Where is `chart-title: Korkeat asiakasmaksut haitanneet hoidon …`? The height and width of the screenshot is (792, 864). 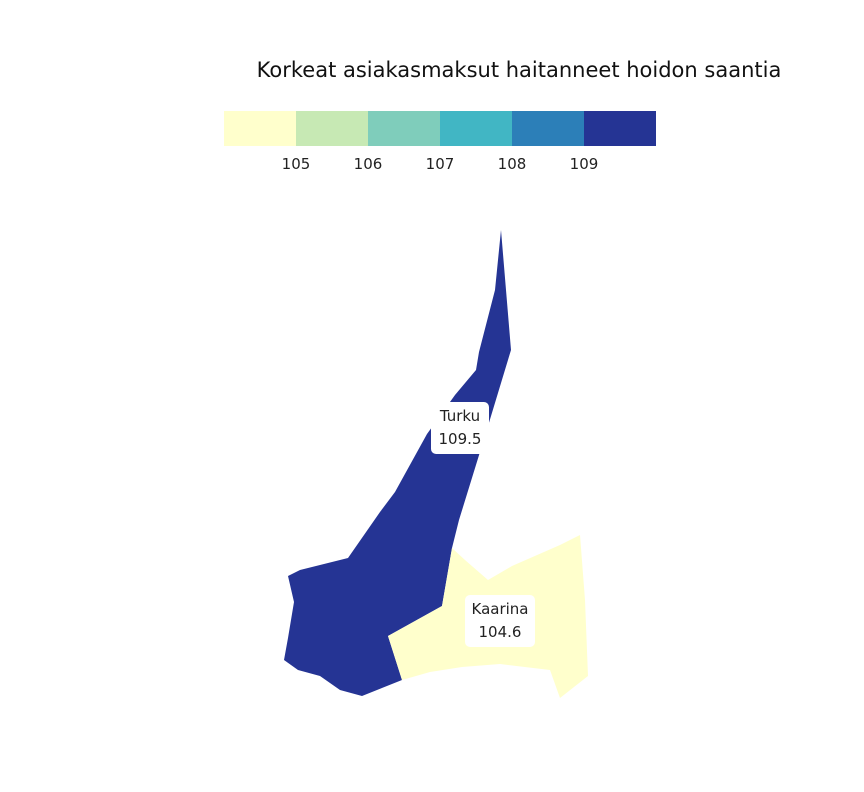 chart-title: Korkeat asiakasmaksut haitanneet hoidon … is located at coordinates (519, 70).